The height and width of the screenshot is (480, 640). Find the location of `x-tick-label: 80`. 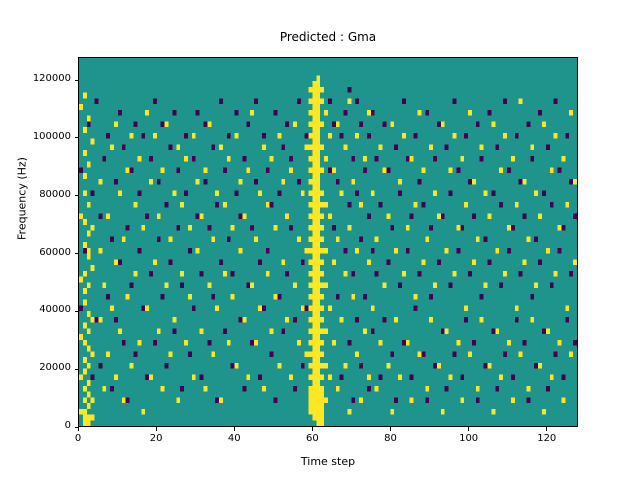

x-tick-label: 80 is located at coordinates (390, 438).